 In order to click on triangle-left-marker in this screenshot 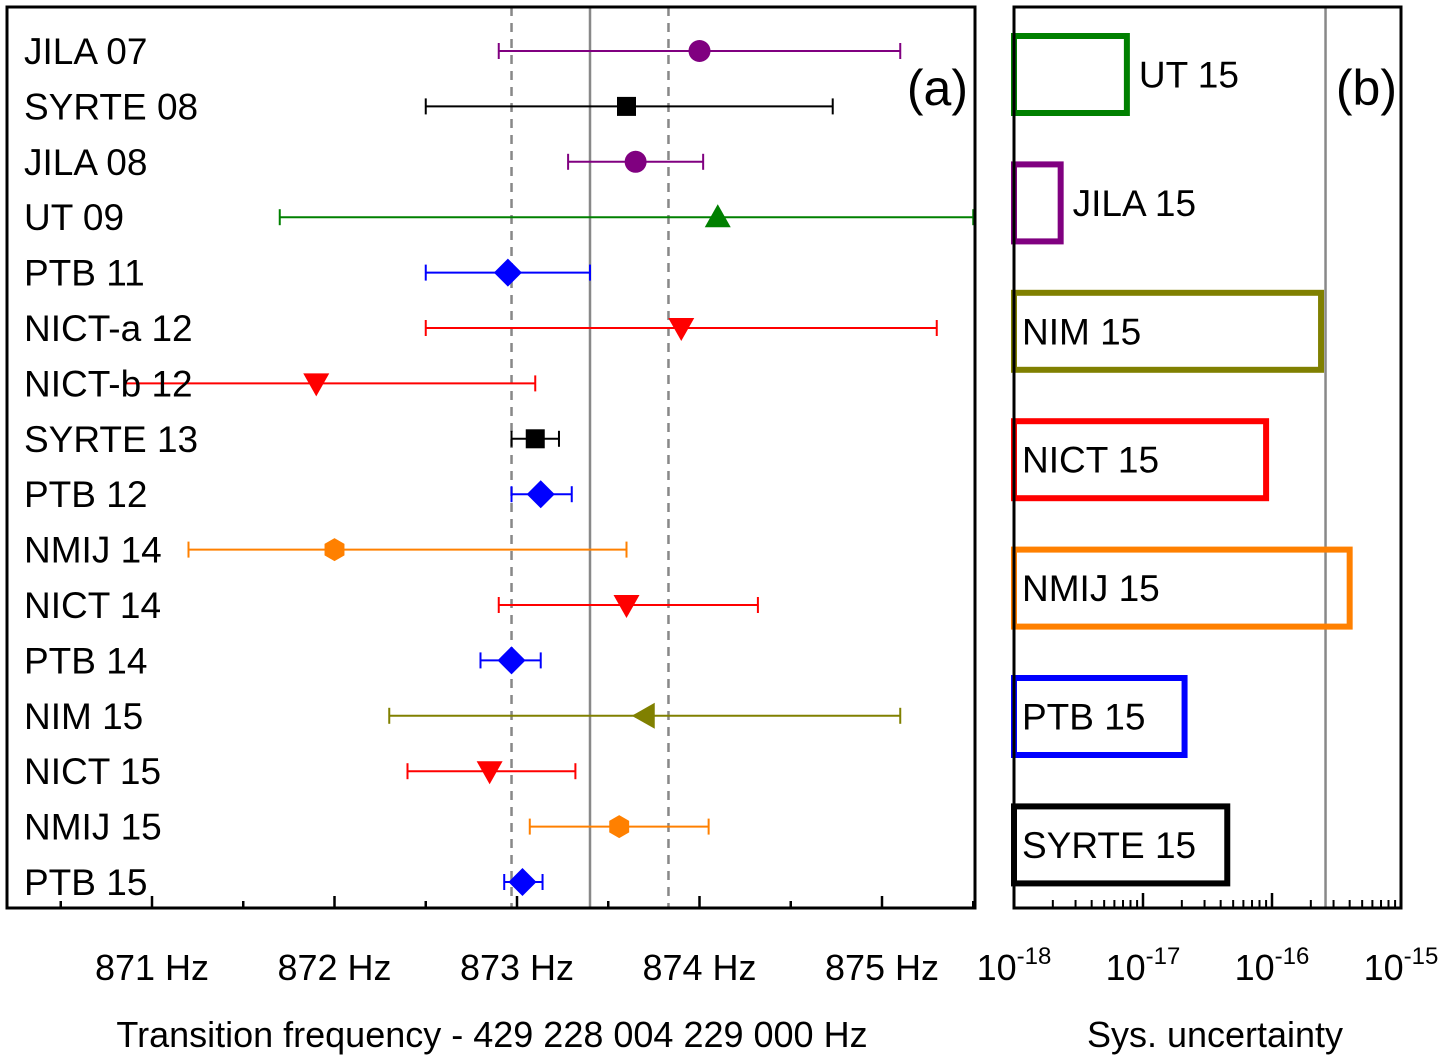, I will do `click(643, 715)`.